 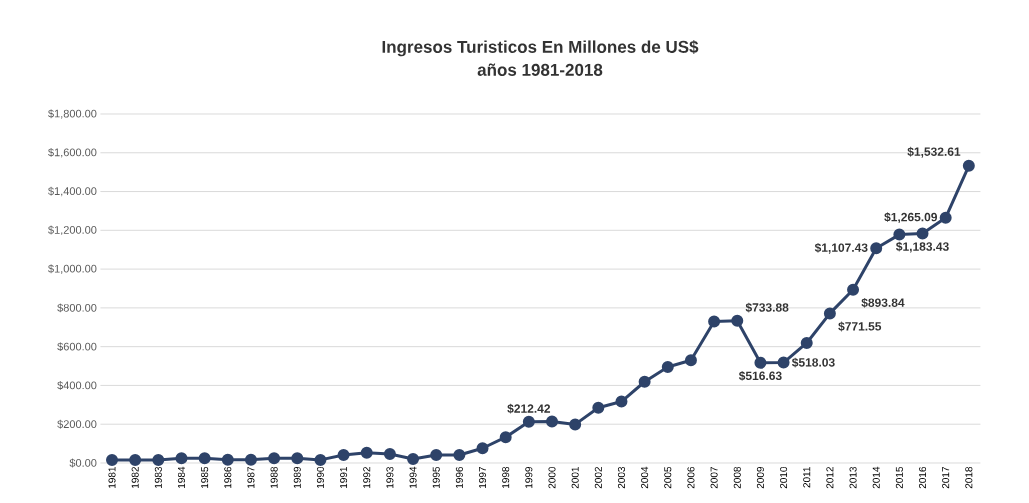 I want to click on y-tick-label: $800.00, so click(x=77, y=308).